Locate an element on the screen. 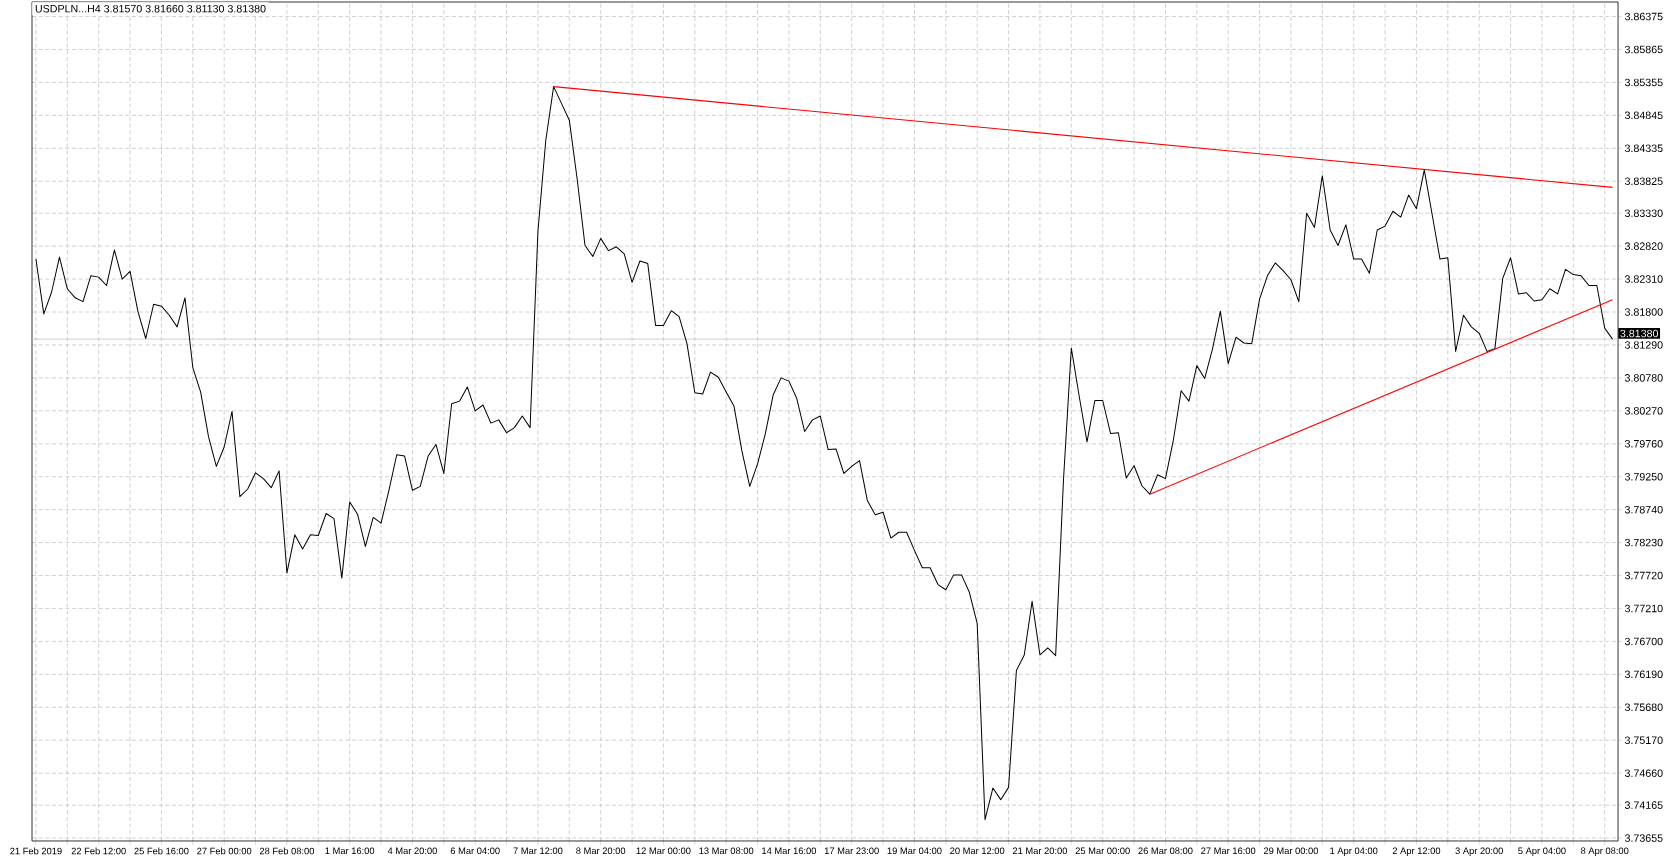 This screenshot has height=863, width=1674. y-tick-label: 3.84845 is located at coordinates (1643, 115).